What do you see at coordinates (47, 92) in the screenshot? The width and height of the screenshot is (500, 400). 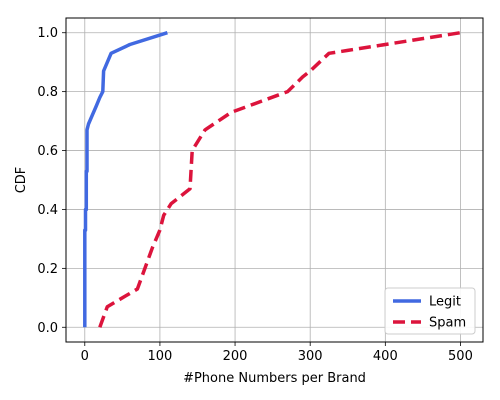 I see `y-tick-label: 0.8` at bounding box center [47, 92].